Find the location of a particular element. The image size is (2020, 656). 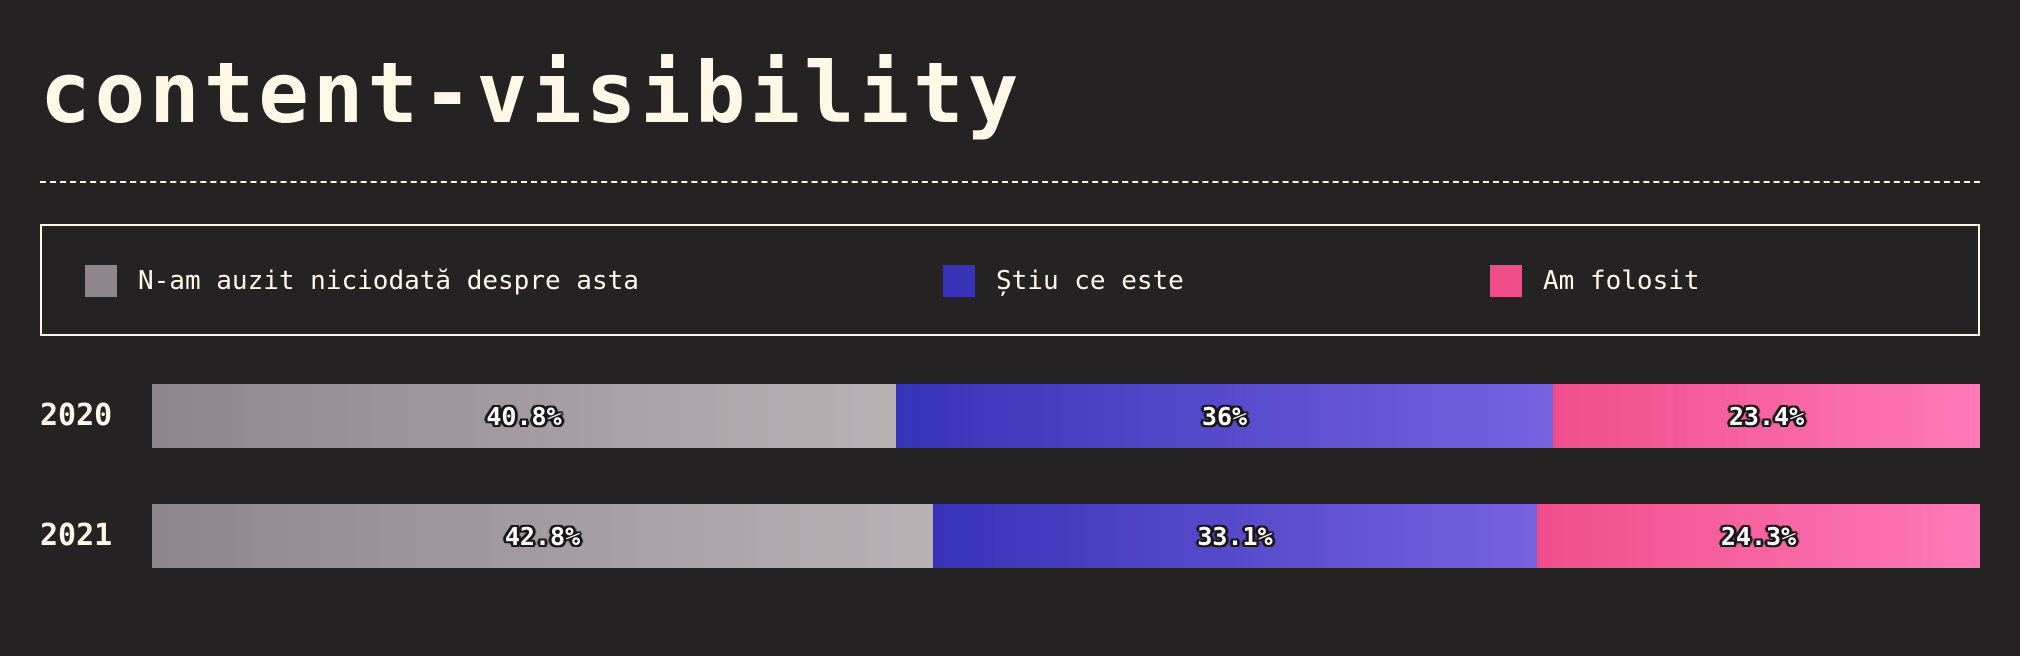

data-label-2021-know-it: 33.1% is located at coordinates (1235, 536).